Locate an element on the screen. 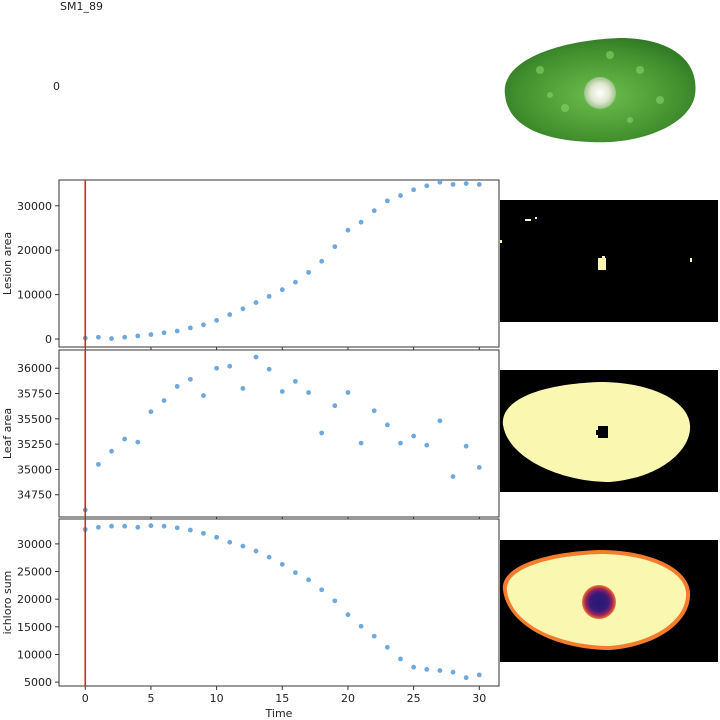  y-axis-label: ichloro sum is located at coordinates (7, 603).